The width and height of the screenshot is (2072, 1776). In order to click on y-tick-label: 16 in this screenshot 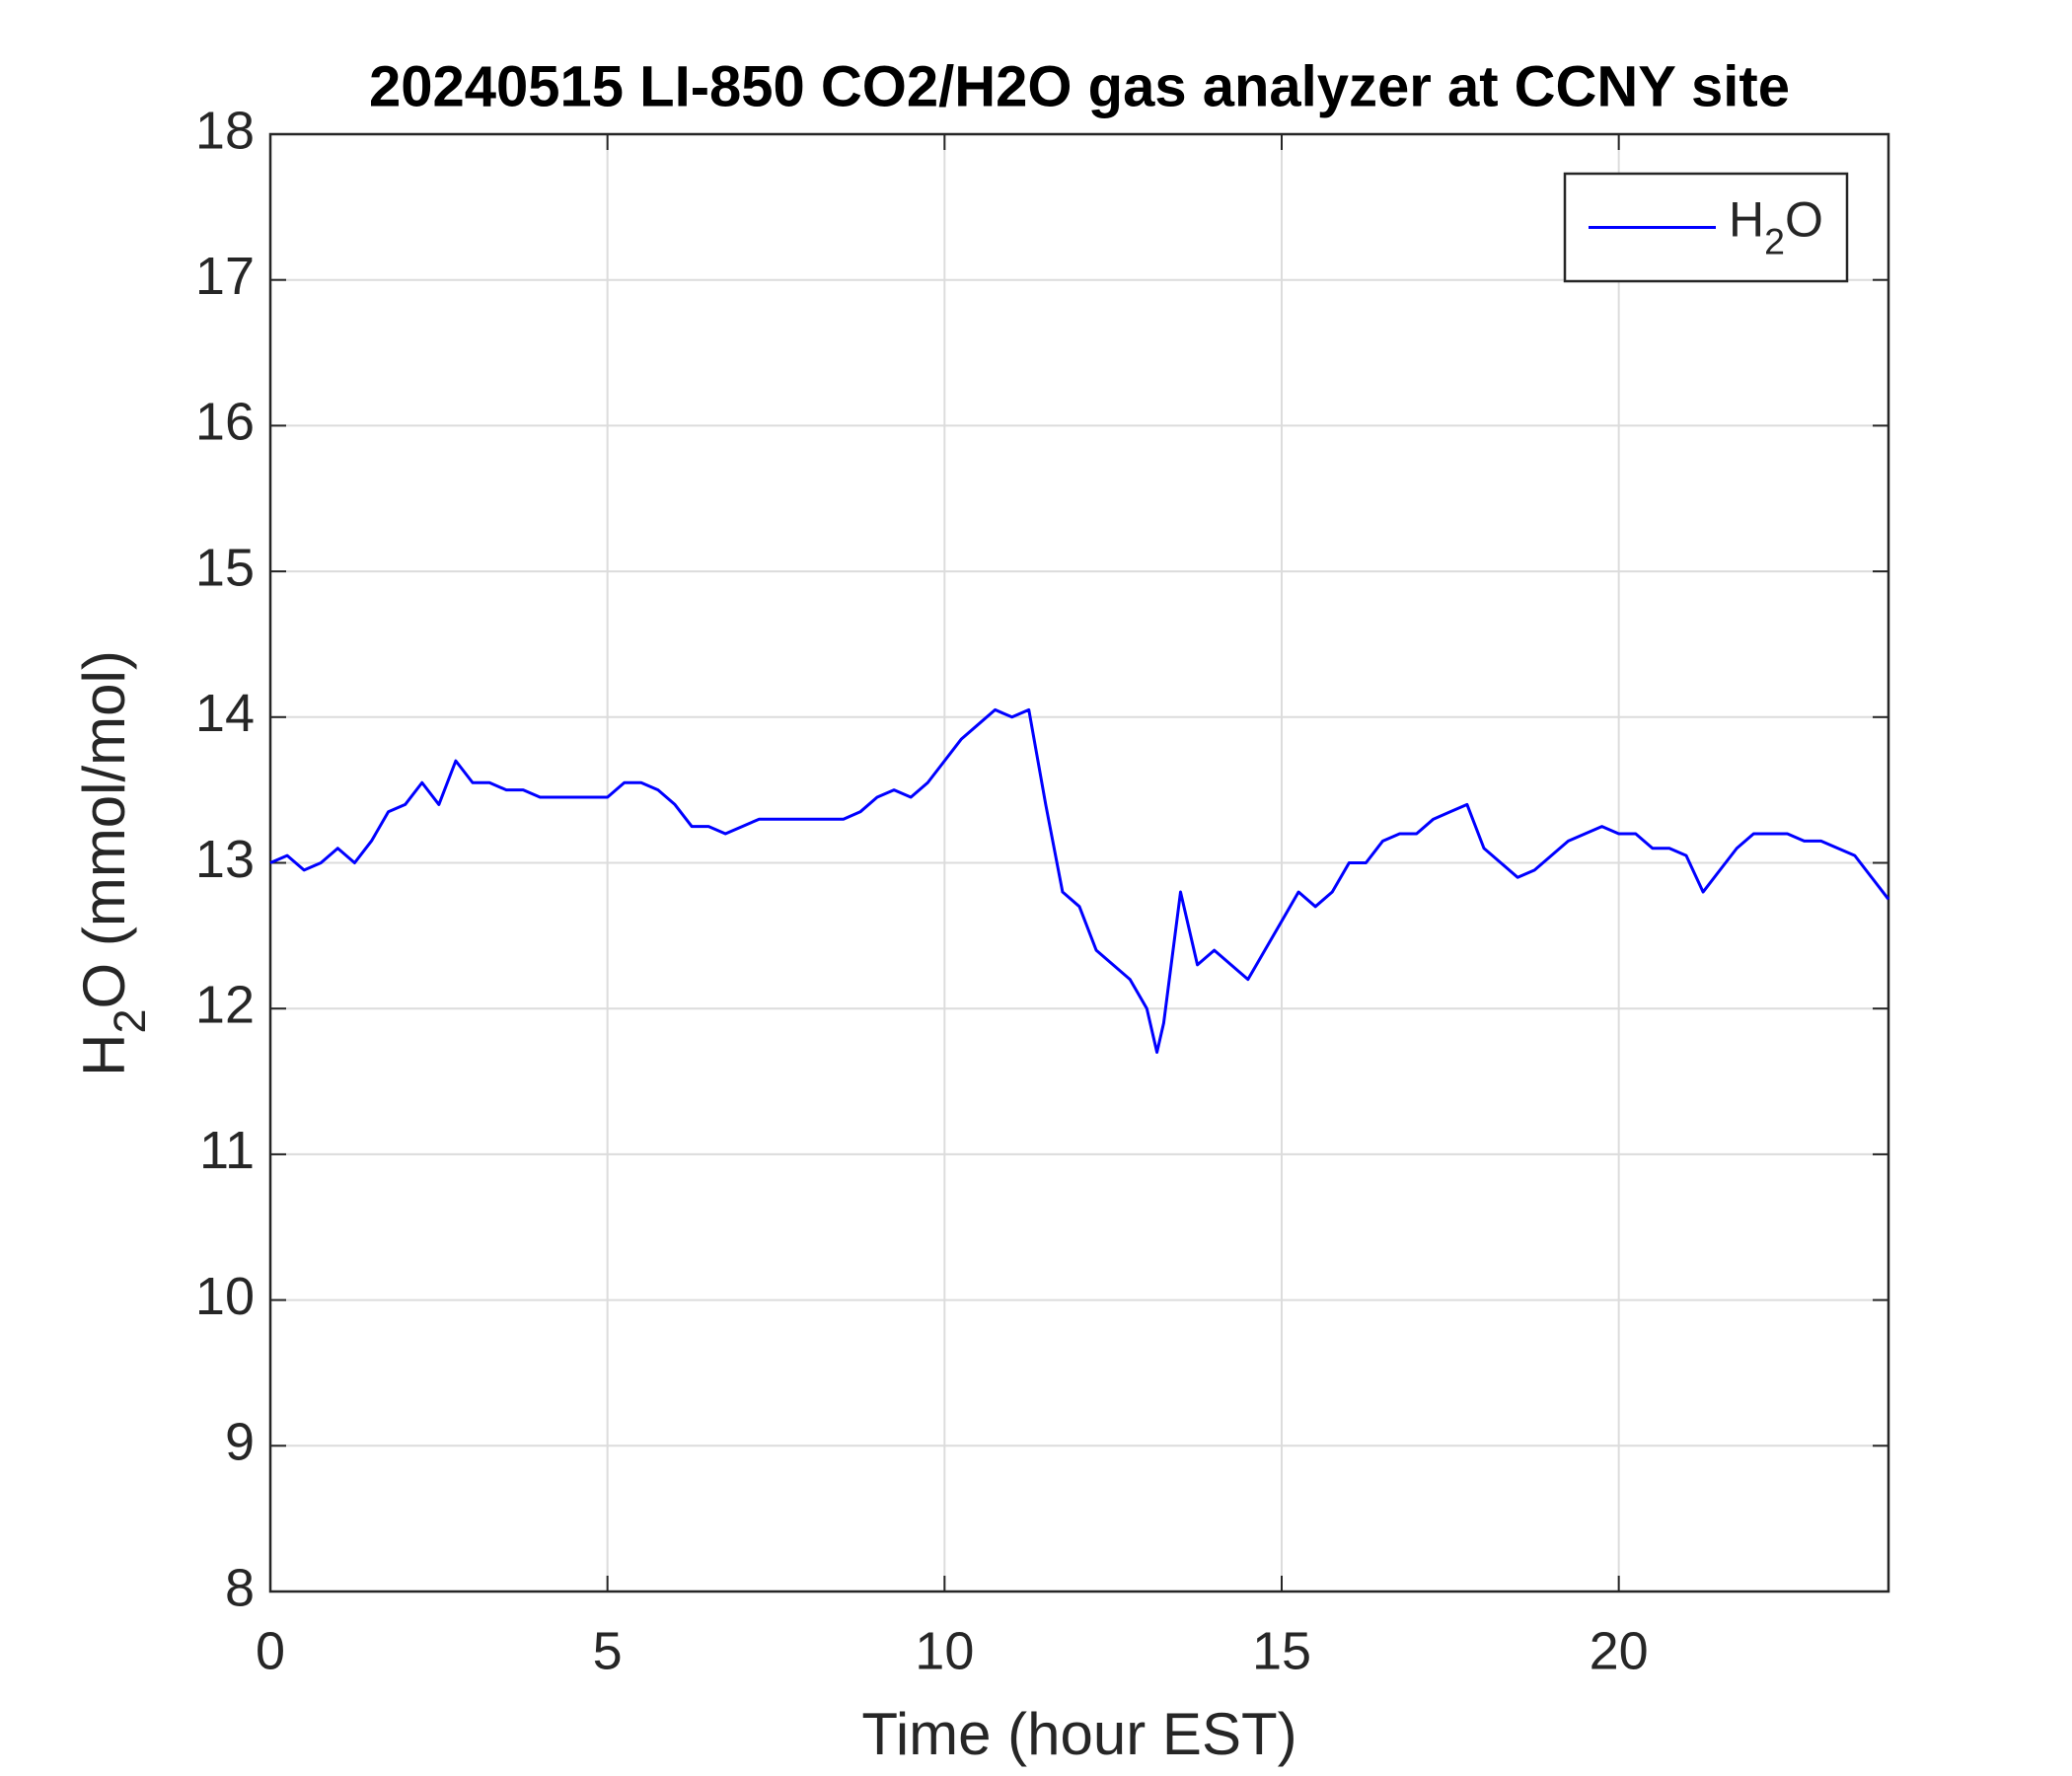, I will do `click(225, 423)`.